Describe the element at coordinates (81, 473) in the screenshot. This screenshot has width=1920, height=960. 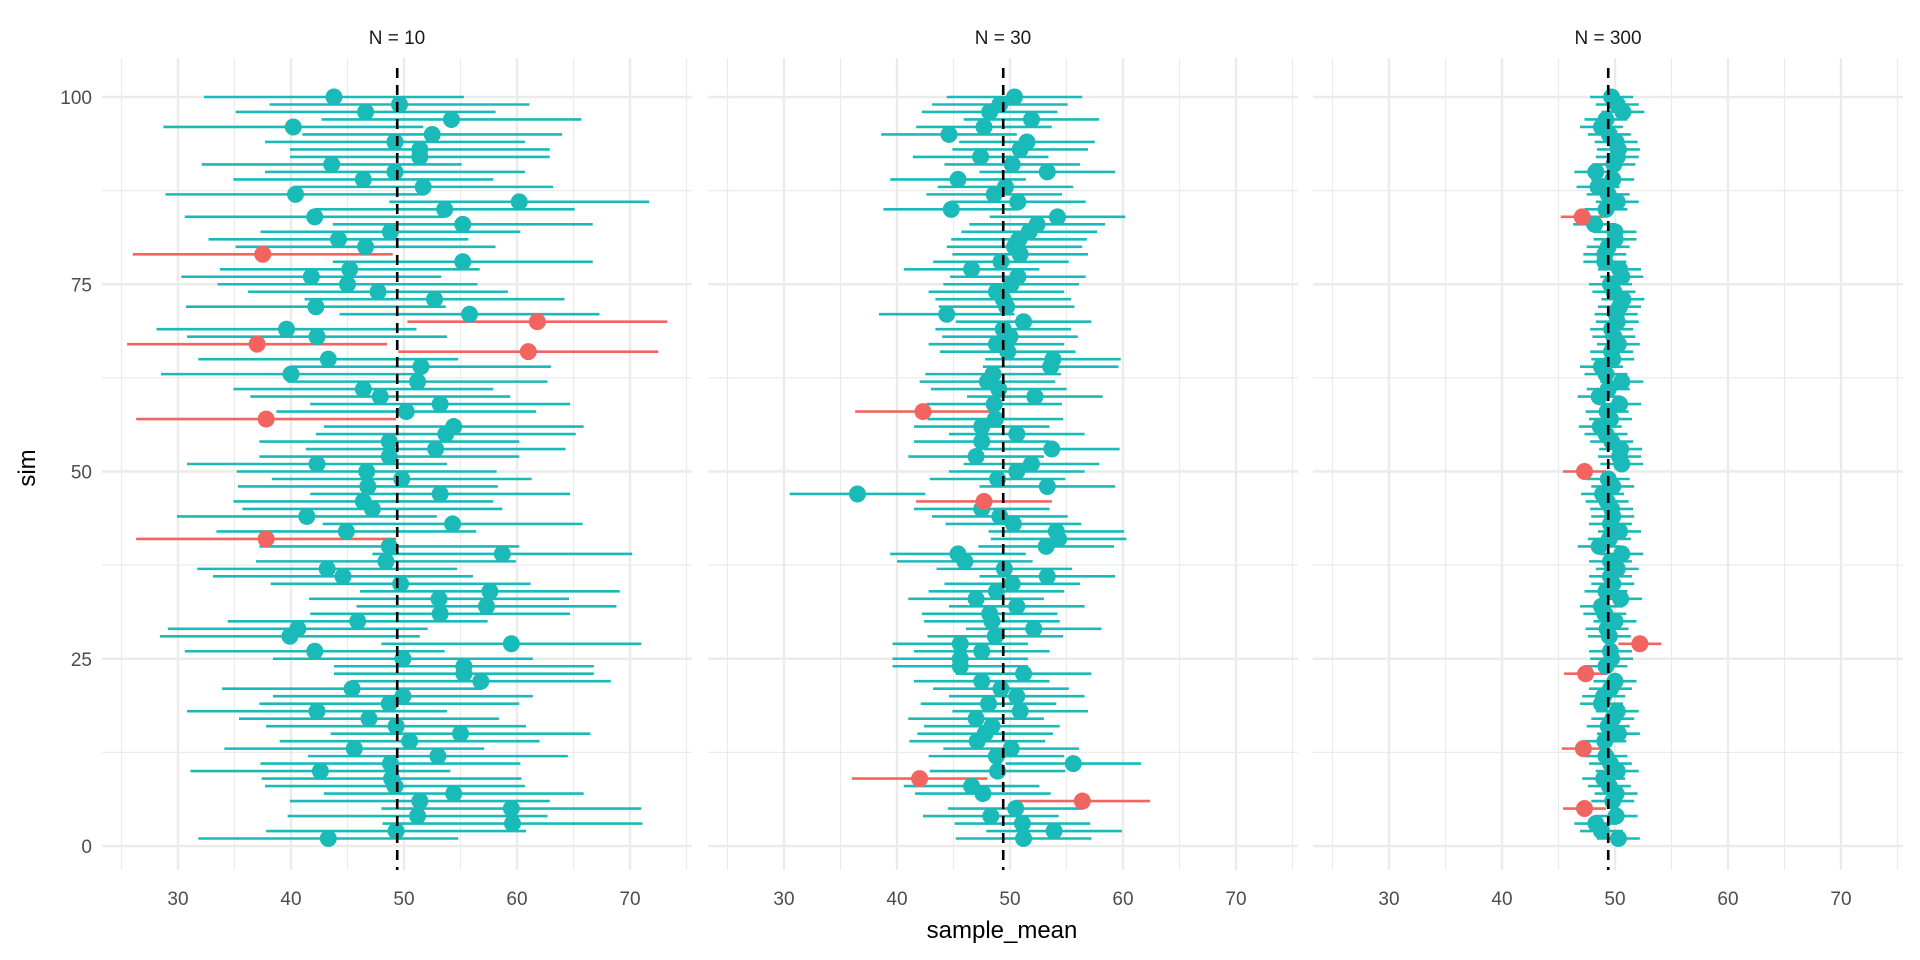
I see `y-tick-label: 50` at that location.